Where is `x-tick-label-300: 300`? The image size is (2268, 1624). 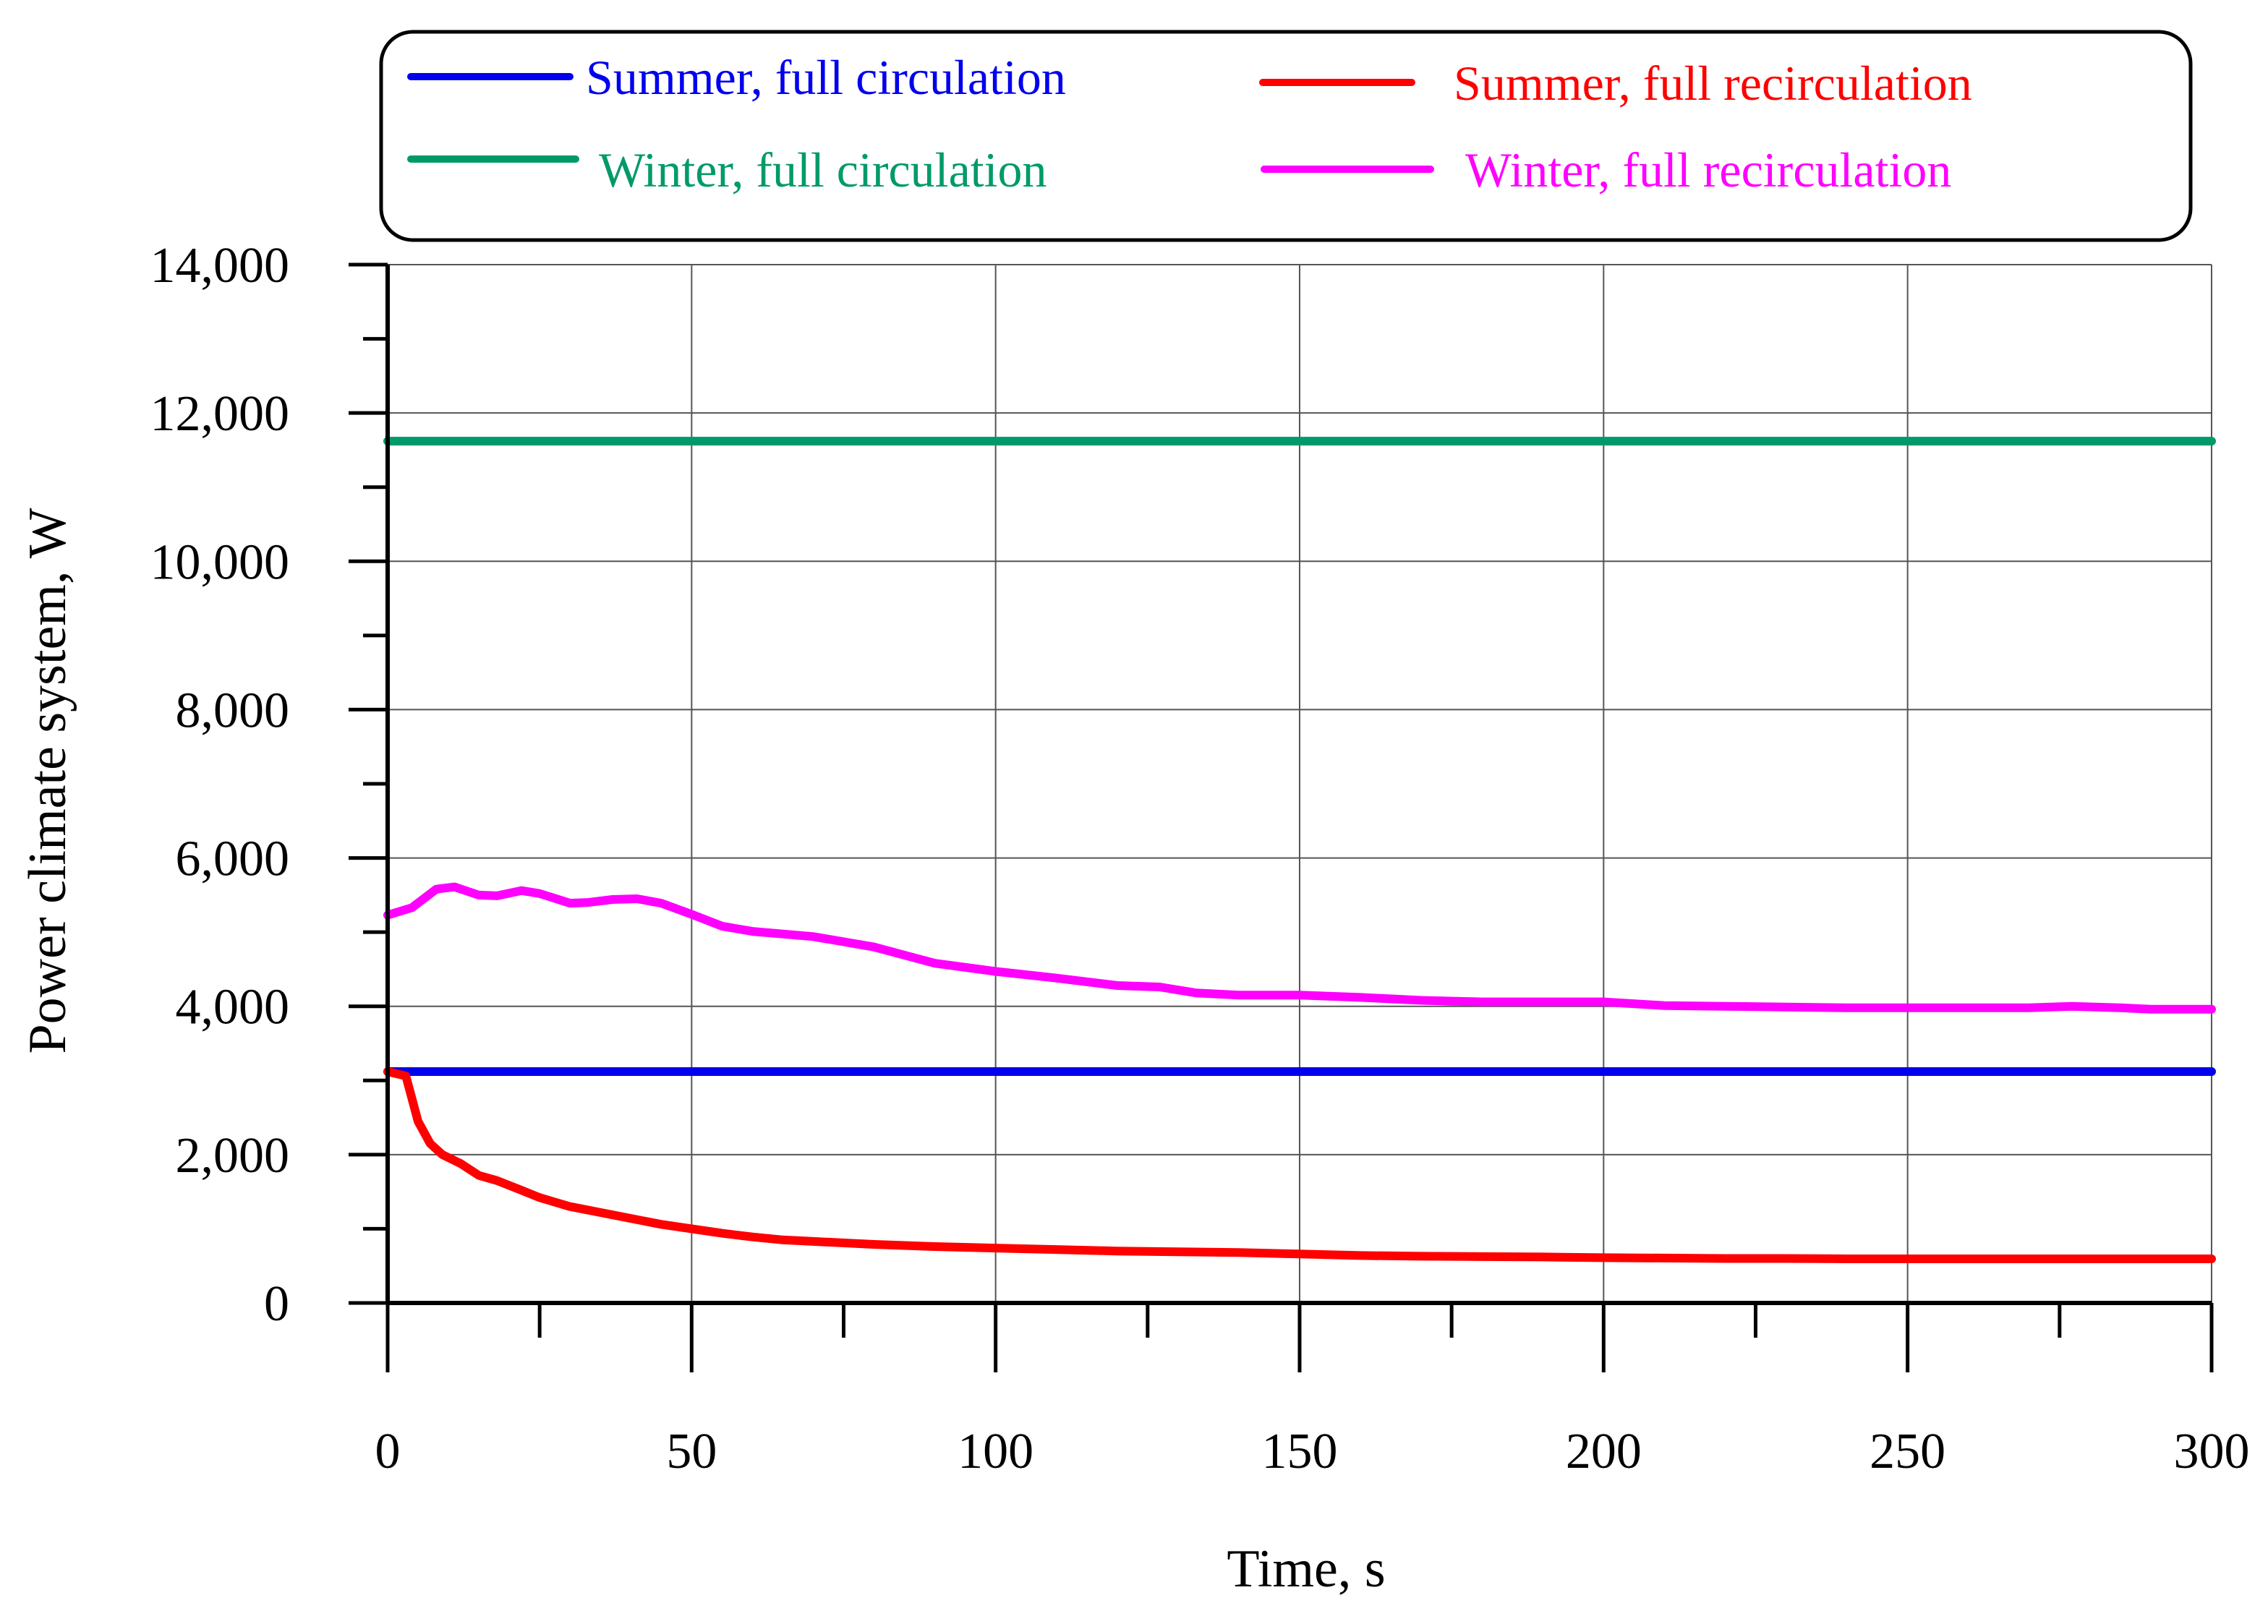 x-tick-label-300: 300 is located at coordinates (2212, 1451).